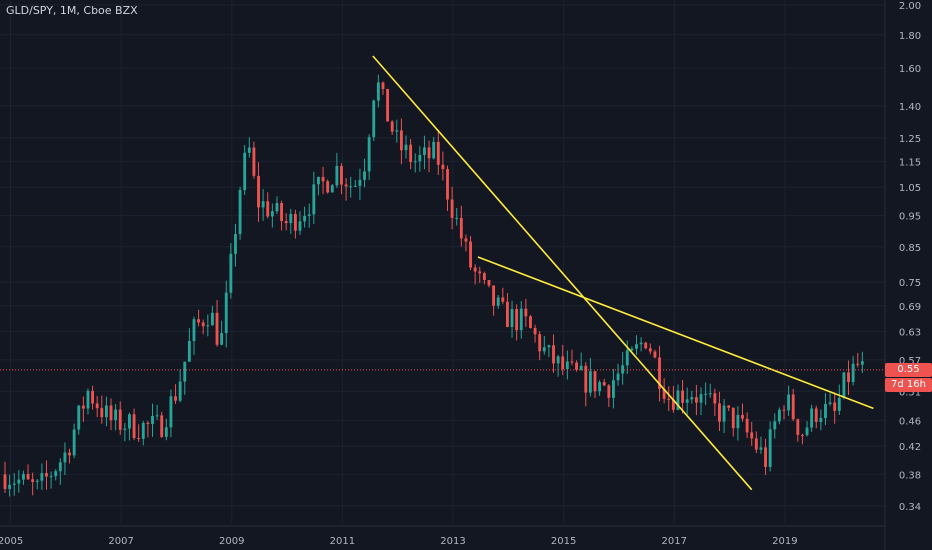 The height and width of the screenshot is (550, 932). Describe the element at coordinates (910, 507) in the screenshot. I see `y-tick-label: 0.34` at that location.